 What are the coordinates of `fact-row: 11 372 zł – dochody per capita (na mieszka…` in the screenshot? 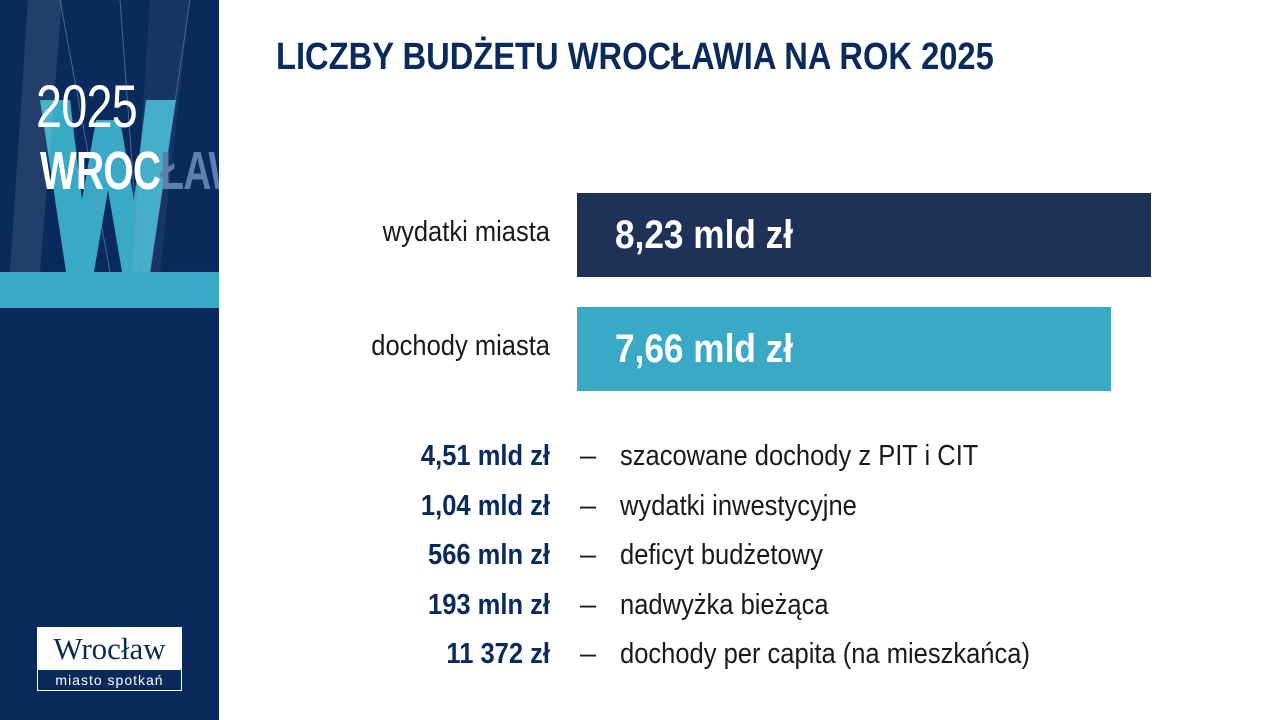 It's located at (640, 658).